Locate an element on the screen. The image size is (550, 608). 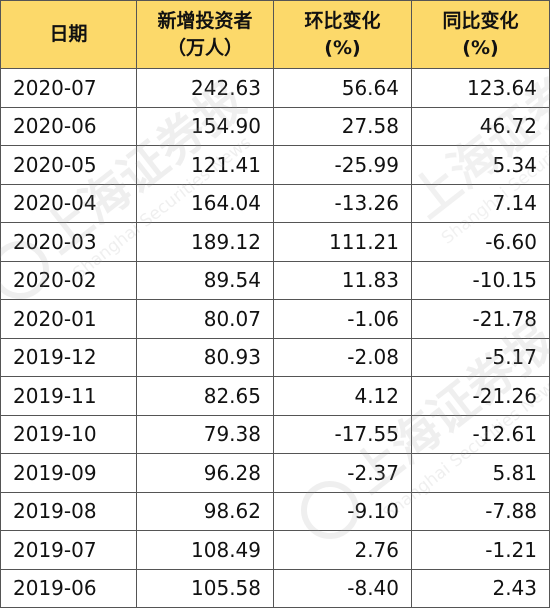
table-row: 2019-12 80.93 -2.08 -5.17 is located at coordinates (275, 357).